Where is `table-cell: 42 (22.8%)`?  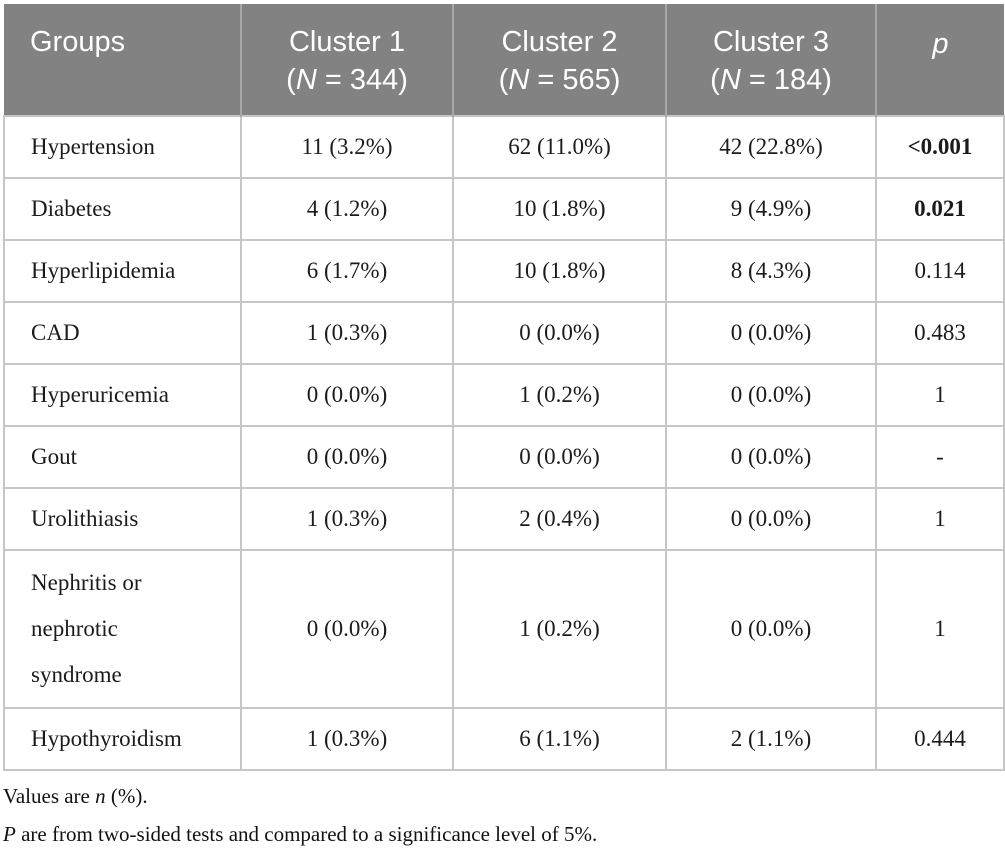
table-cell: 42 (22.8%) is located at coordinates (771, 147).